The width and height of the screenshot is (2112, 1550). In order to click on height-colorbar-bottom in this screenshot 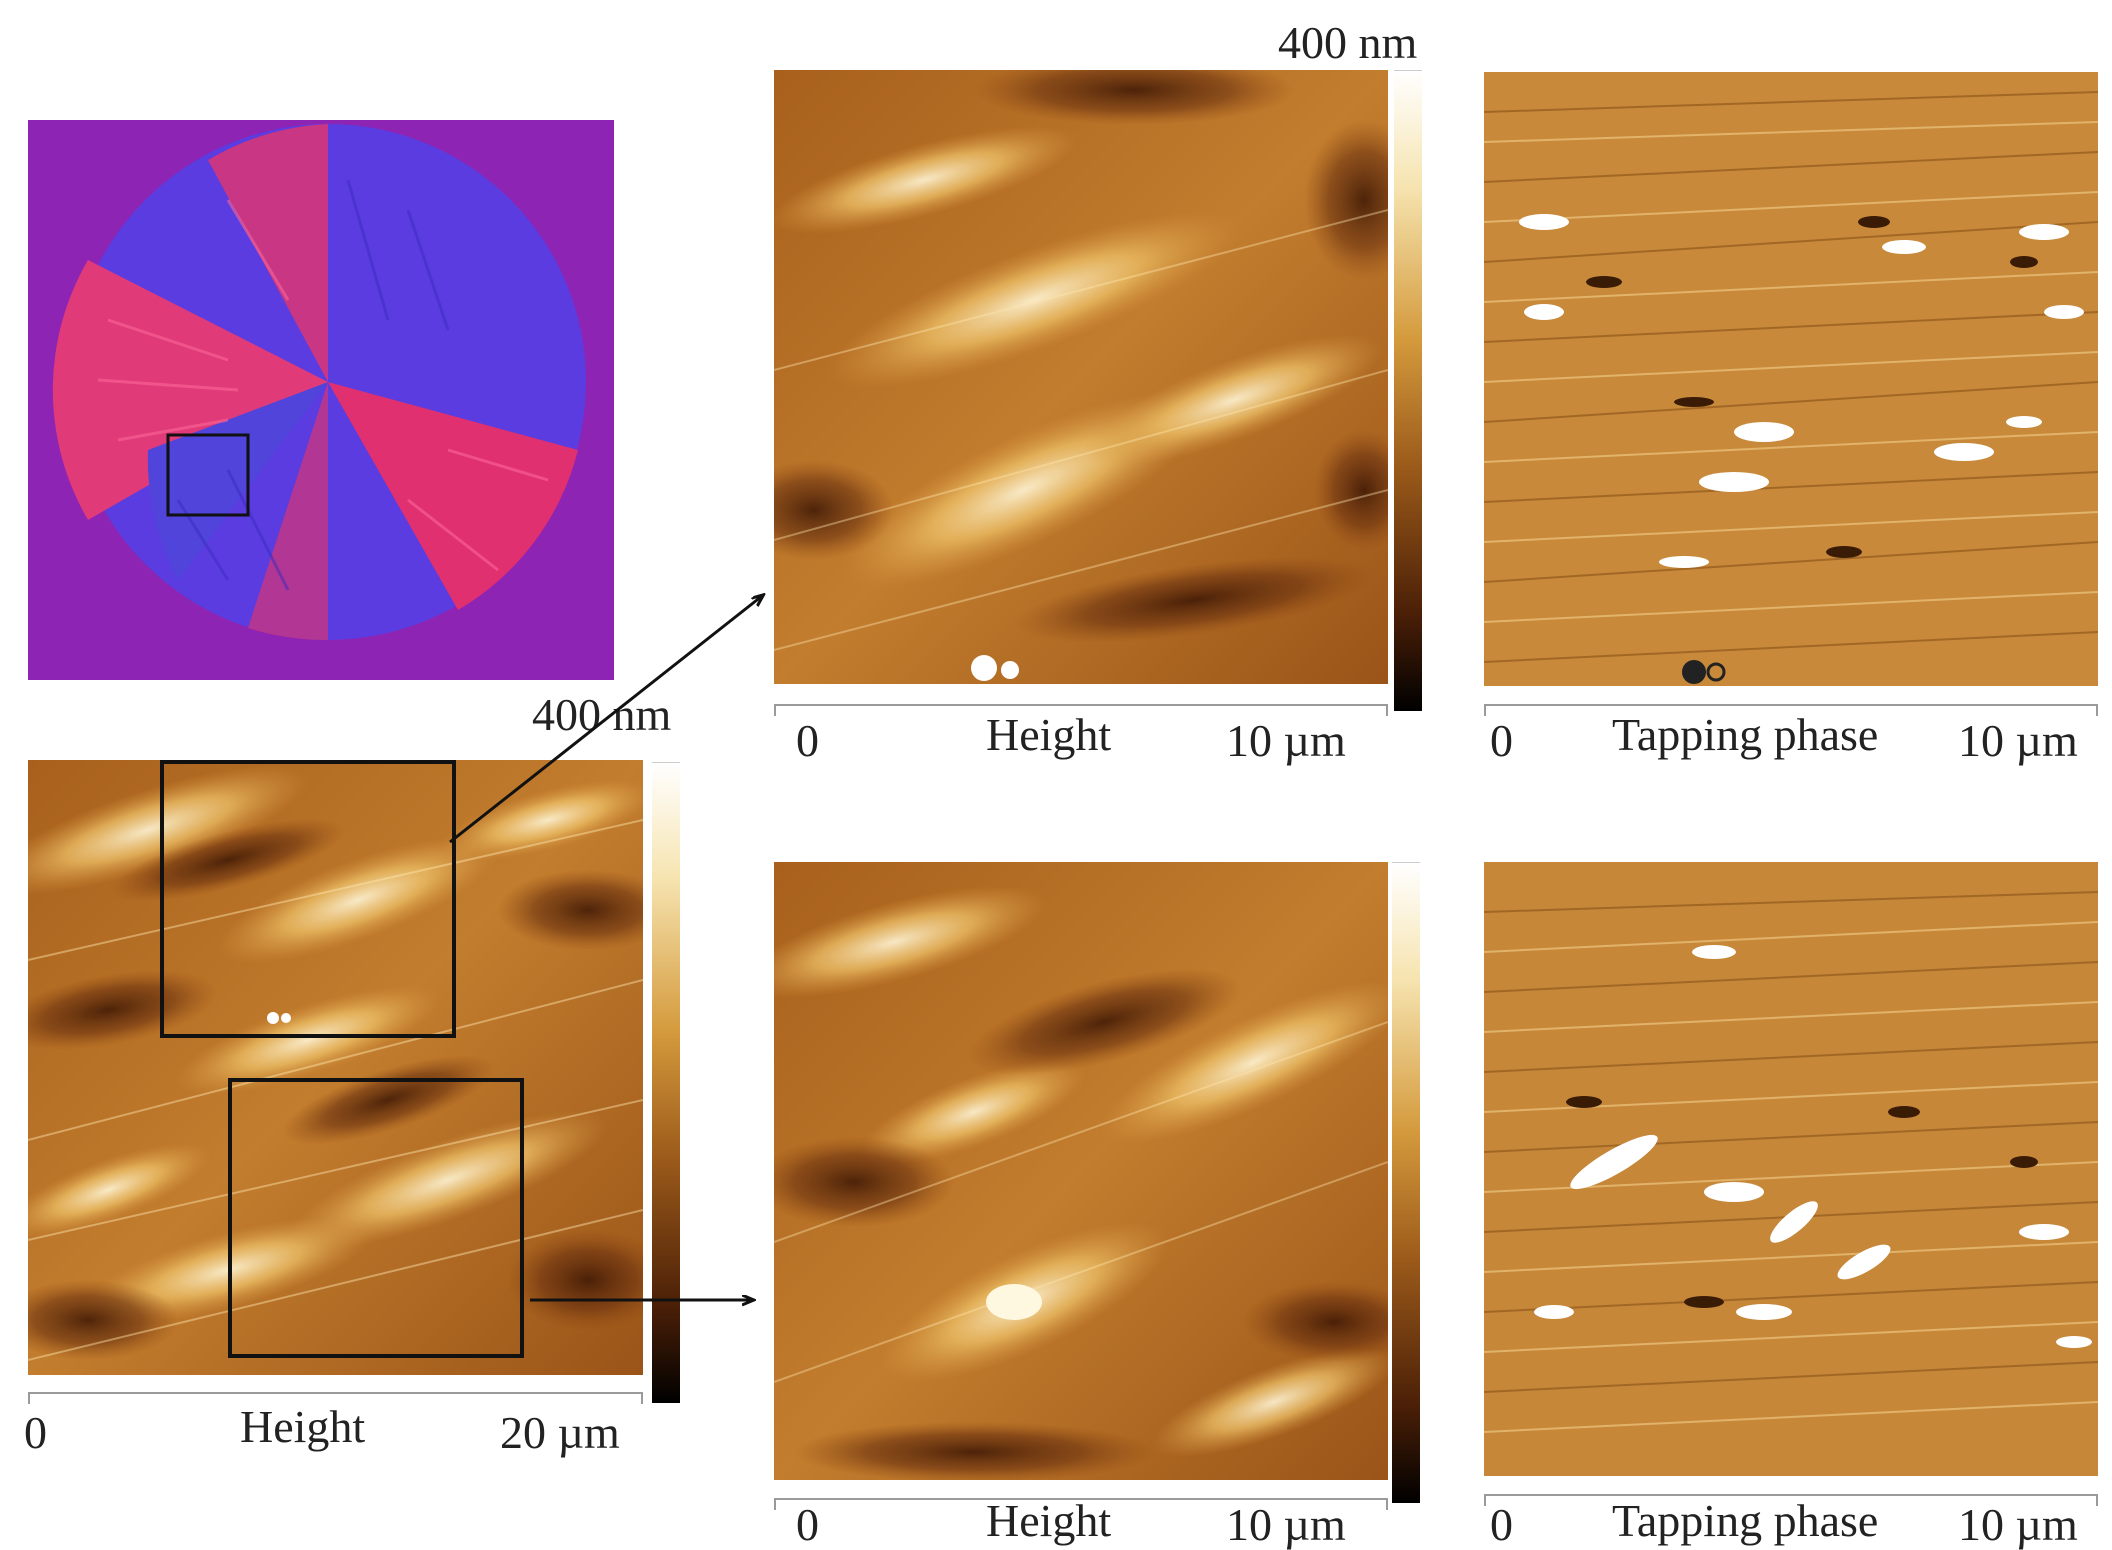, I will do `click(1406, 1182)`.